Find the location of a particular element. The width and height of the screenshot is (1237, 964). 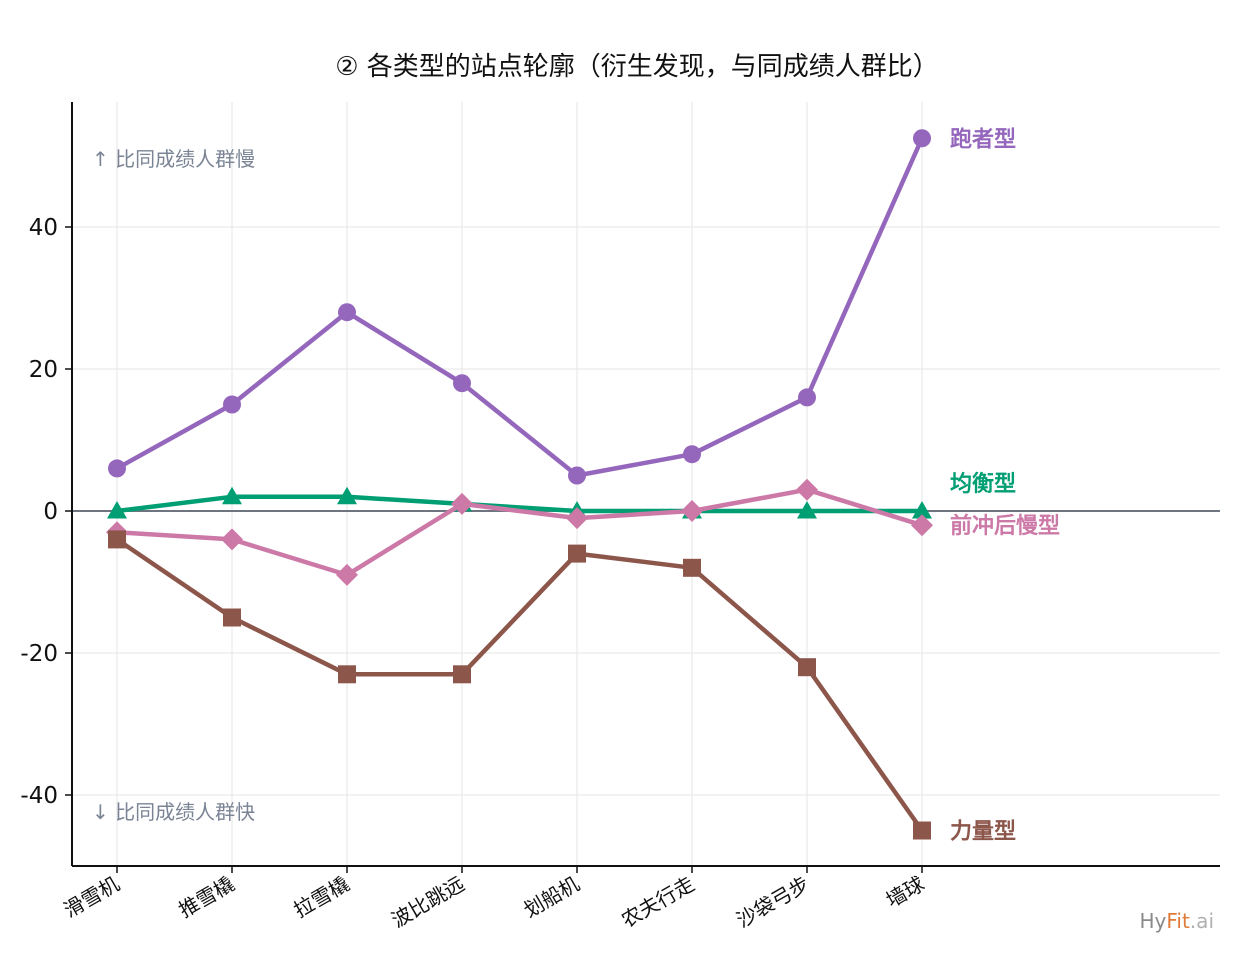

y-tick-label: 20 is located at coordinates (43, 370).